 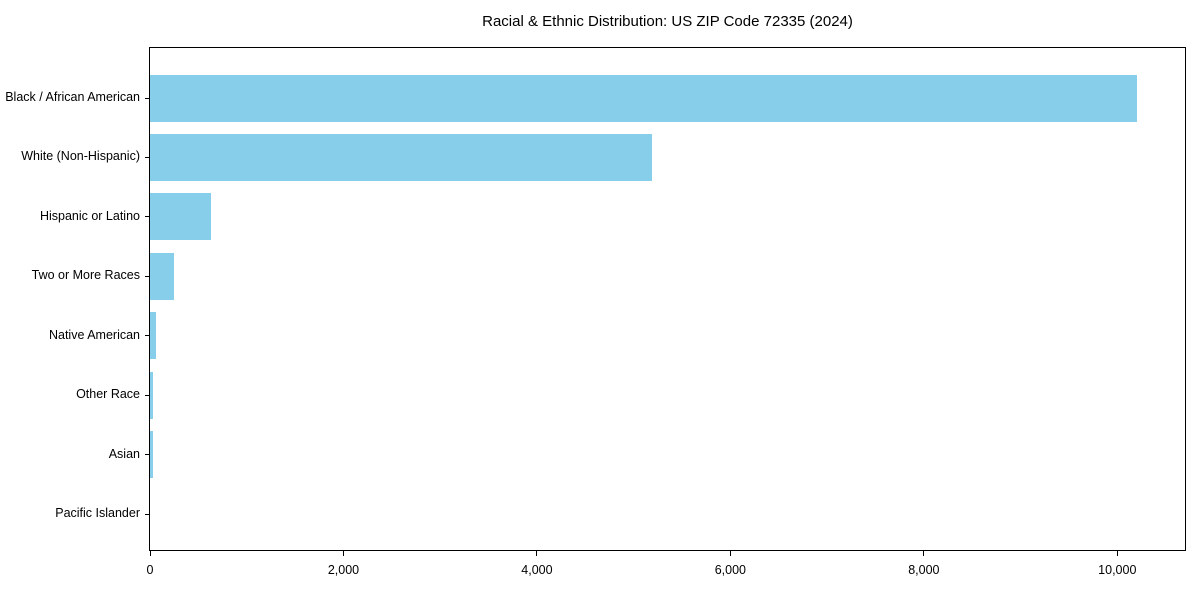 I want to click on x-tick-label: 4,000, so click(x=537, y=570).